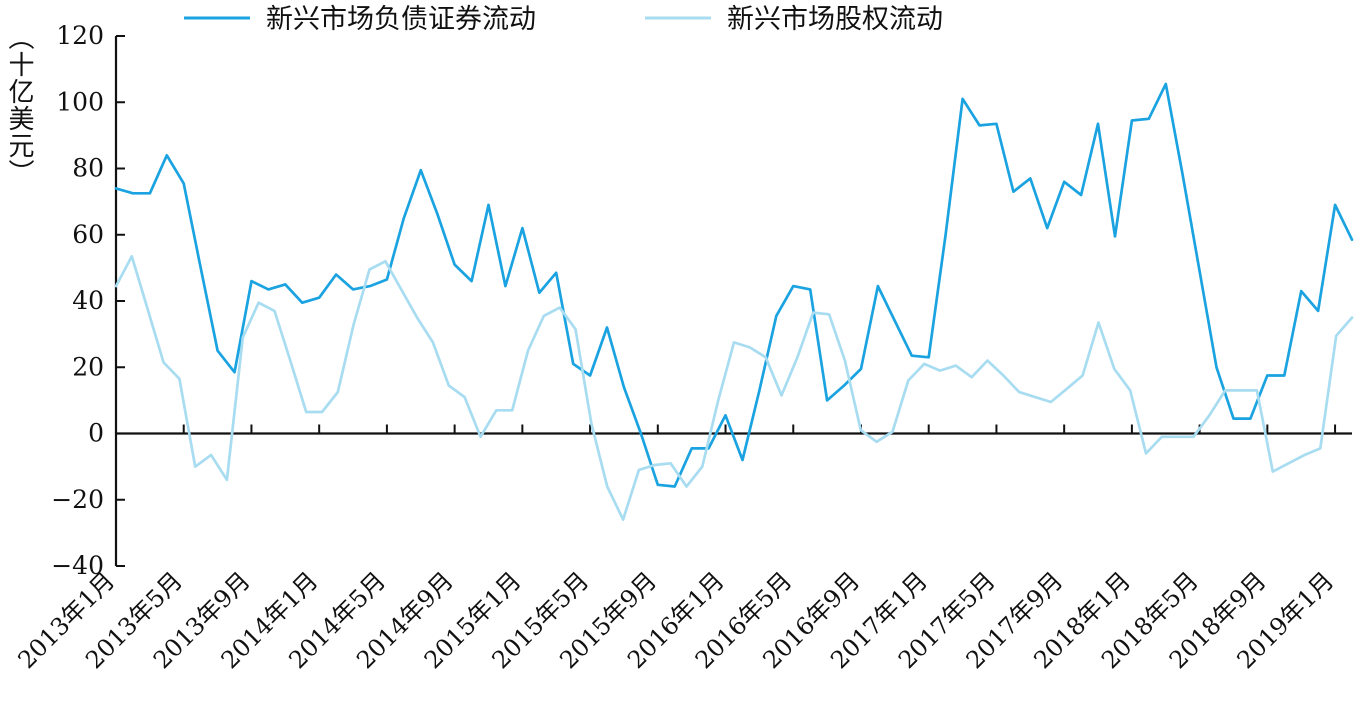 The height and width of the screenshot is (704, 1372). What do you see at coordinates (835, 19) in the screenshot?
I see `legend-label: 新兴市场股权流动` at bounding box center [835, 19].